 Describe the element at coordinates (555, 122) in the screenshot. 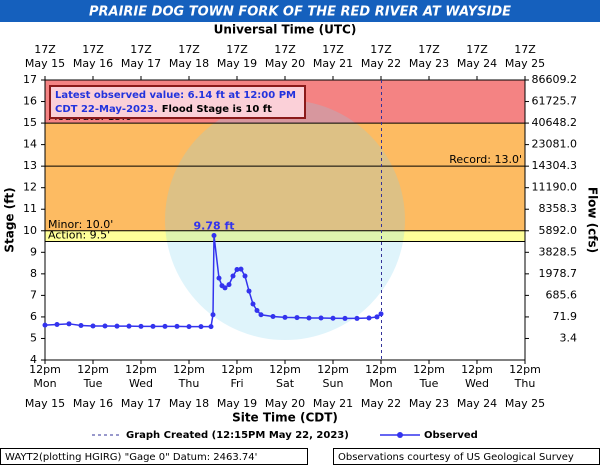

I see `y2-tick-label: 40648.2` at that location.